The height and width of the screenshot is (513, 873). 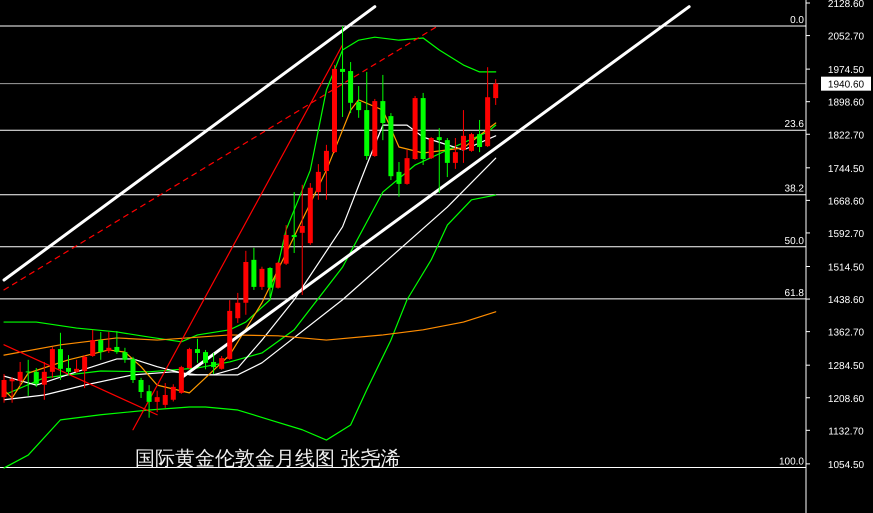 What do you see at coordinates (846, 465) in the screenshot?
I see `y-tick-label: 1054.50` at bounding box center [846, 465].